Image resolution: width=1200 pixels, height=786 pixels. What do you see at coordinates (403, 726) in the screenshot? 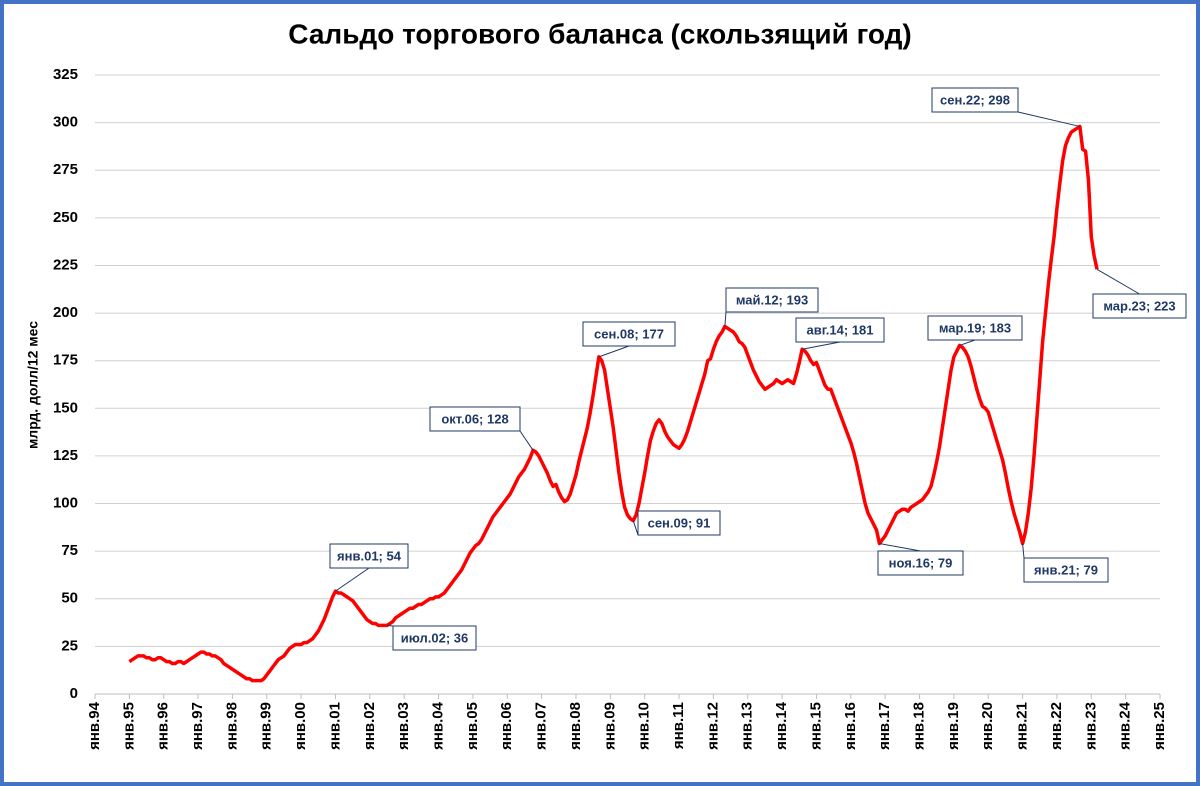
I see `x-tick-label: янв.03` at bounding box center [403, 726].